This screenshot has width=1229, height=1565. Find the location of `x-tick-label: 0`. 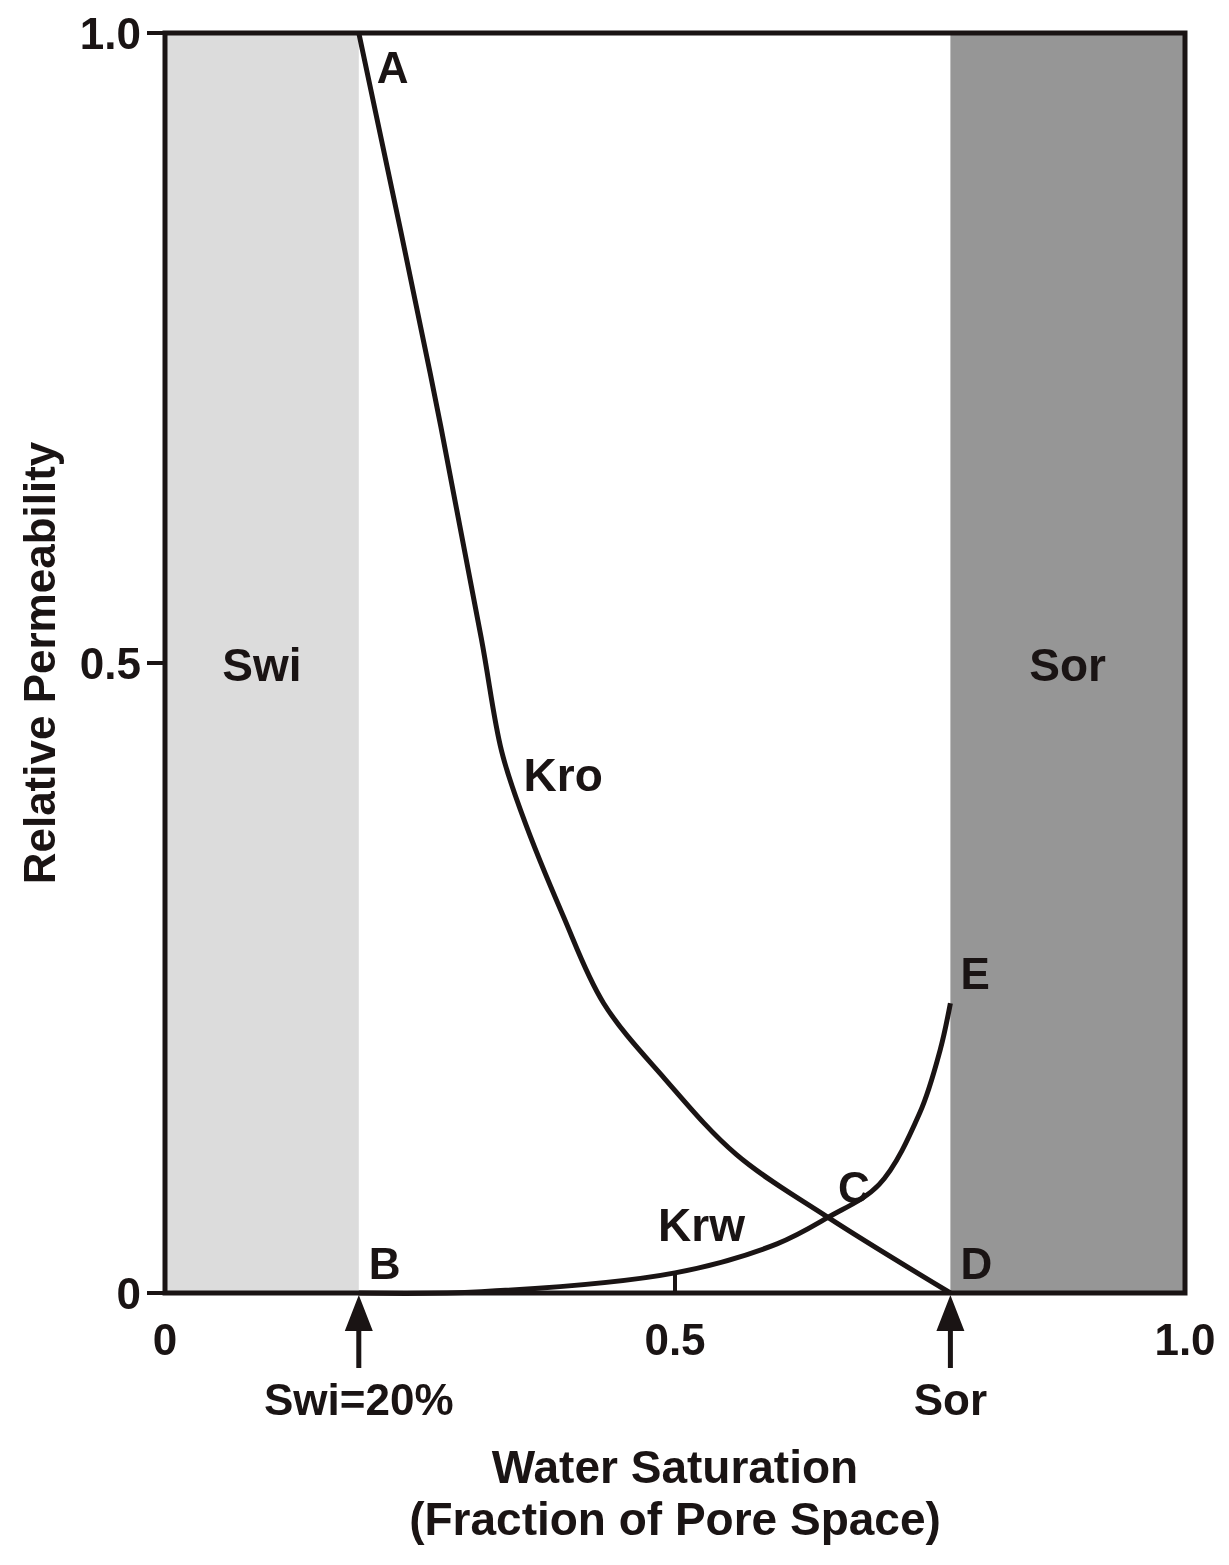

x-tick-label: 0 is located at coordinates (165, 1339).